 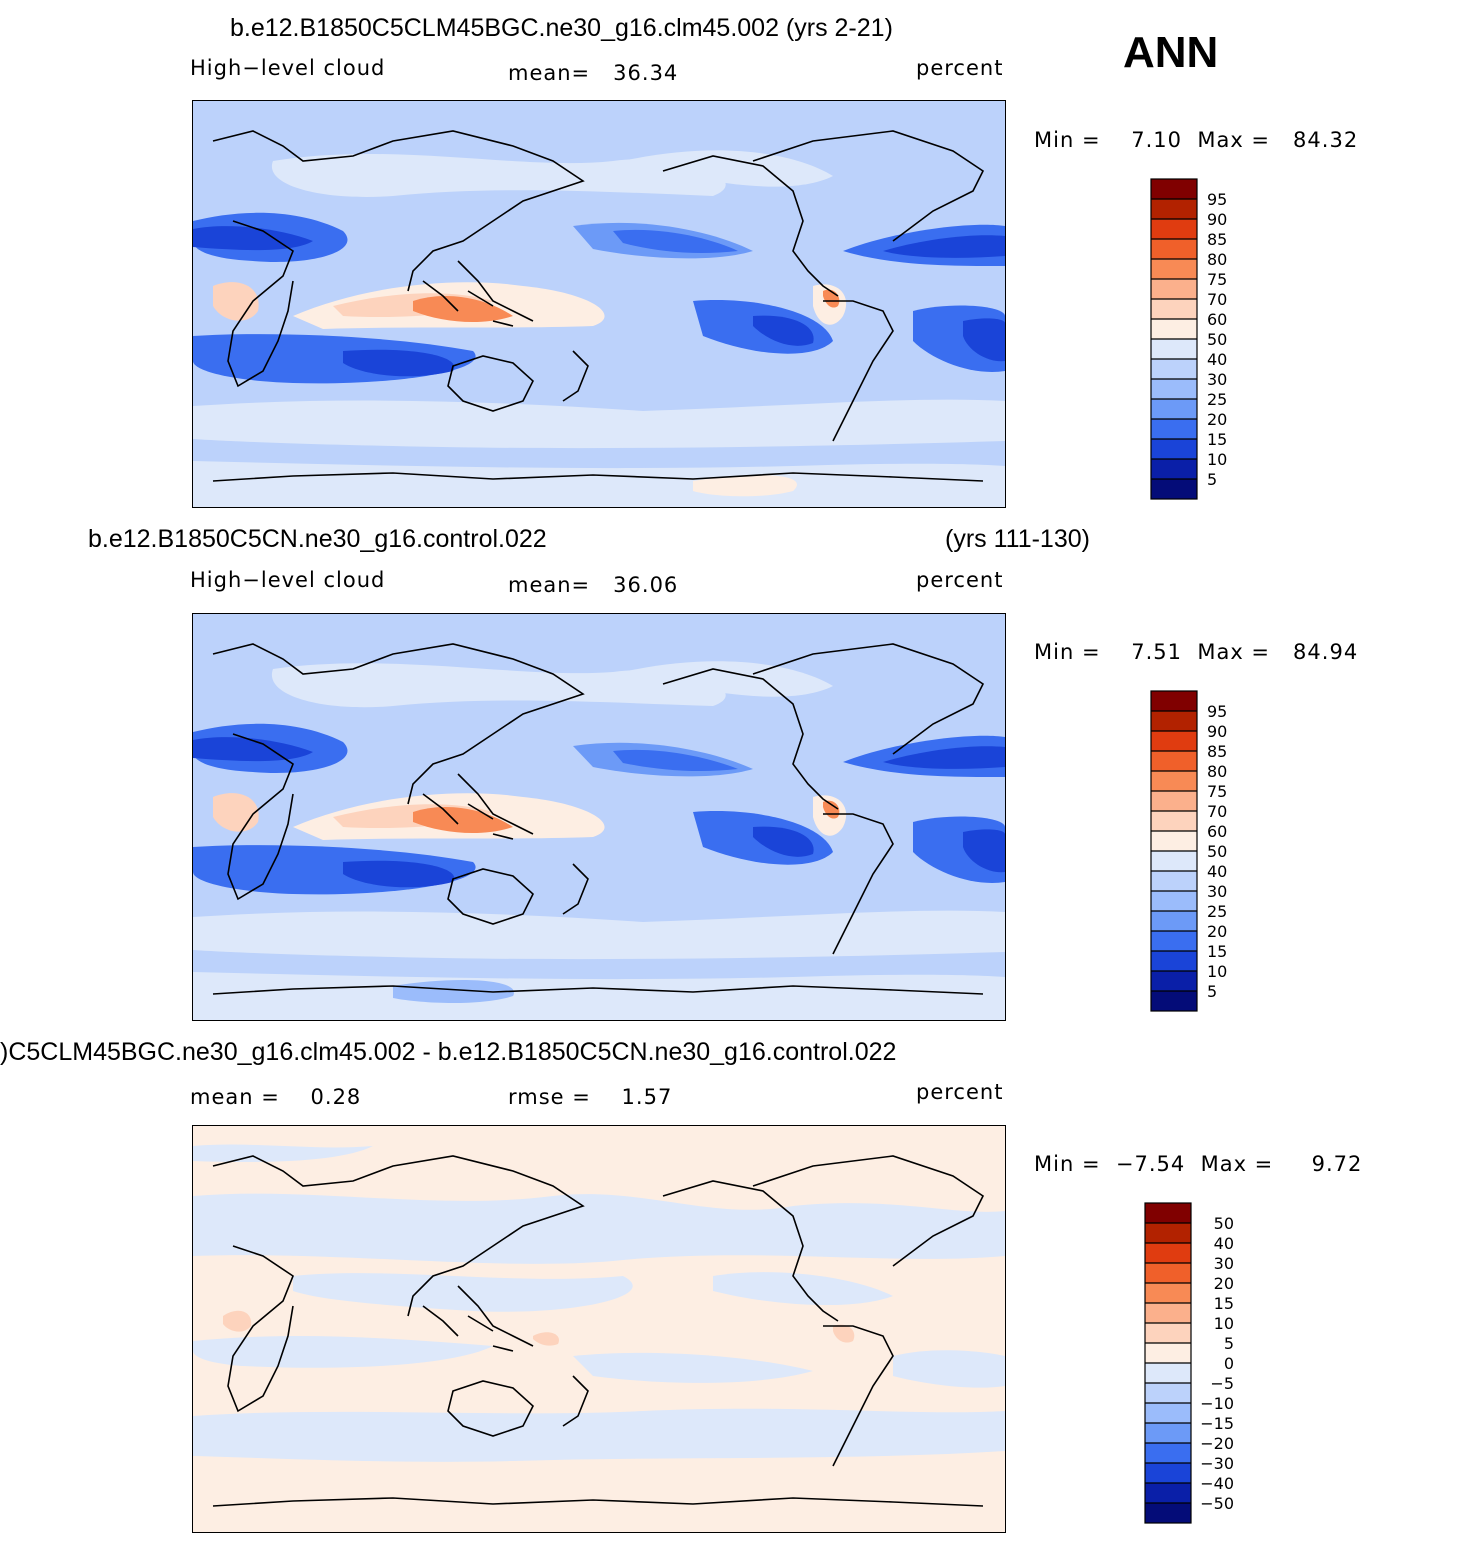 What do you see at coordinates (1217, 259) in the screenshot?
I see `panel1-cb-label: 80` at bounding box center [1217, 259].